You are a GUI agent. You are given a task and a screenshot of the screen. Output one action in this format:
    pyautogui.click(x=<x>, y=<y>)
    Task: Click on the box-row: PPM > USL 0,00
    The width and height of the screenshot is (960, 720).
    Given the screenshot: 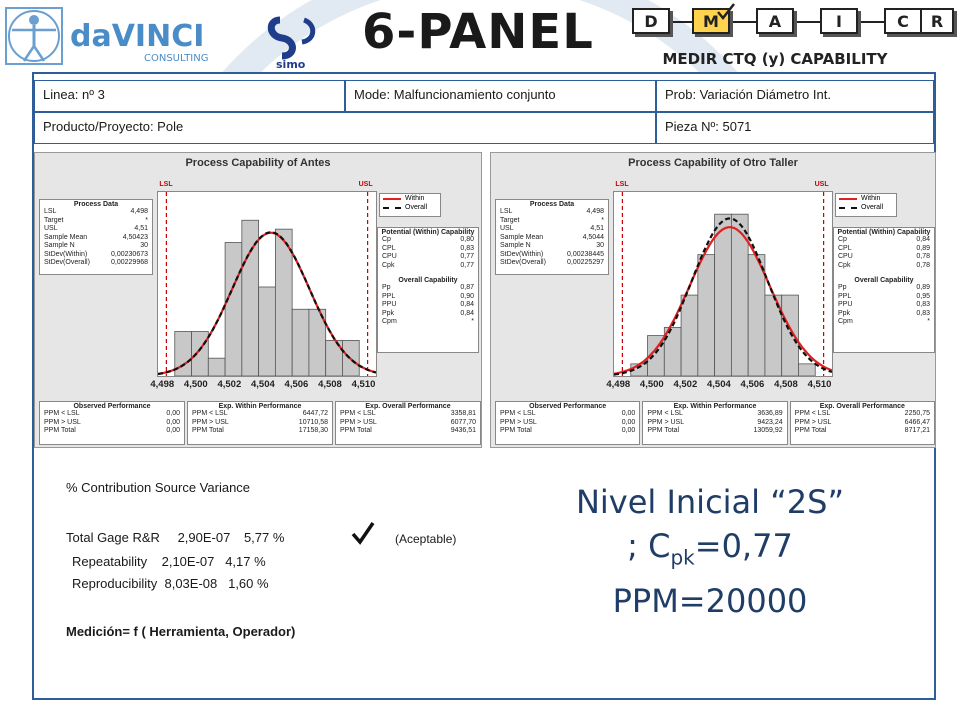 What is the action you would take?
    pyautogui.click(x=112, y=422)
    